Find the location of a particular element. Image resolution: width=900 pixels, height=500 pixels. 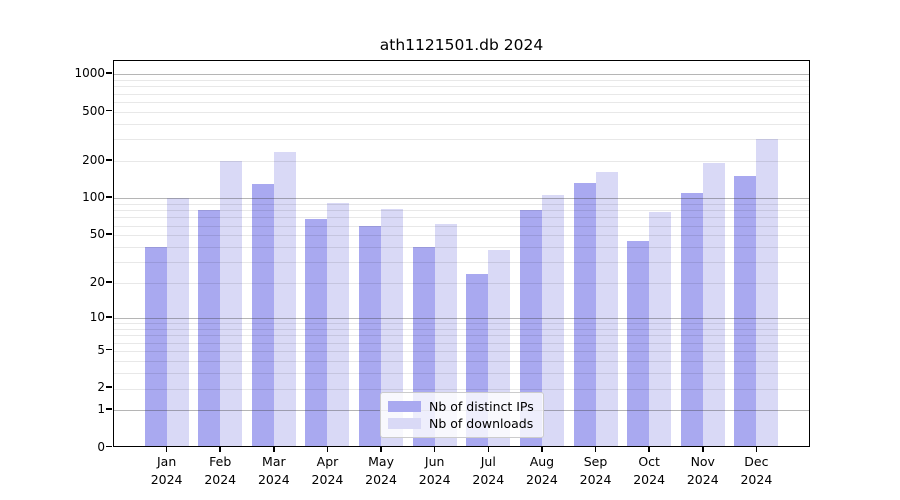

ytick-label-500: 500 is located at coordinates (93, 110).